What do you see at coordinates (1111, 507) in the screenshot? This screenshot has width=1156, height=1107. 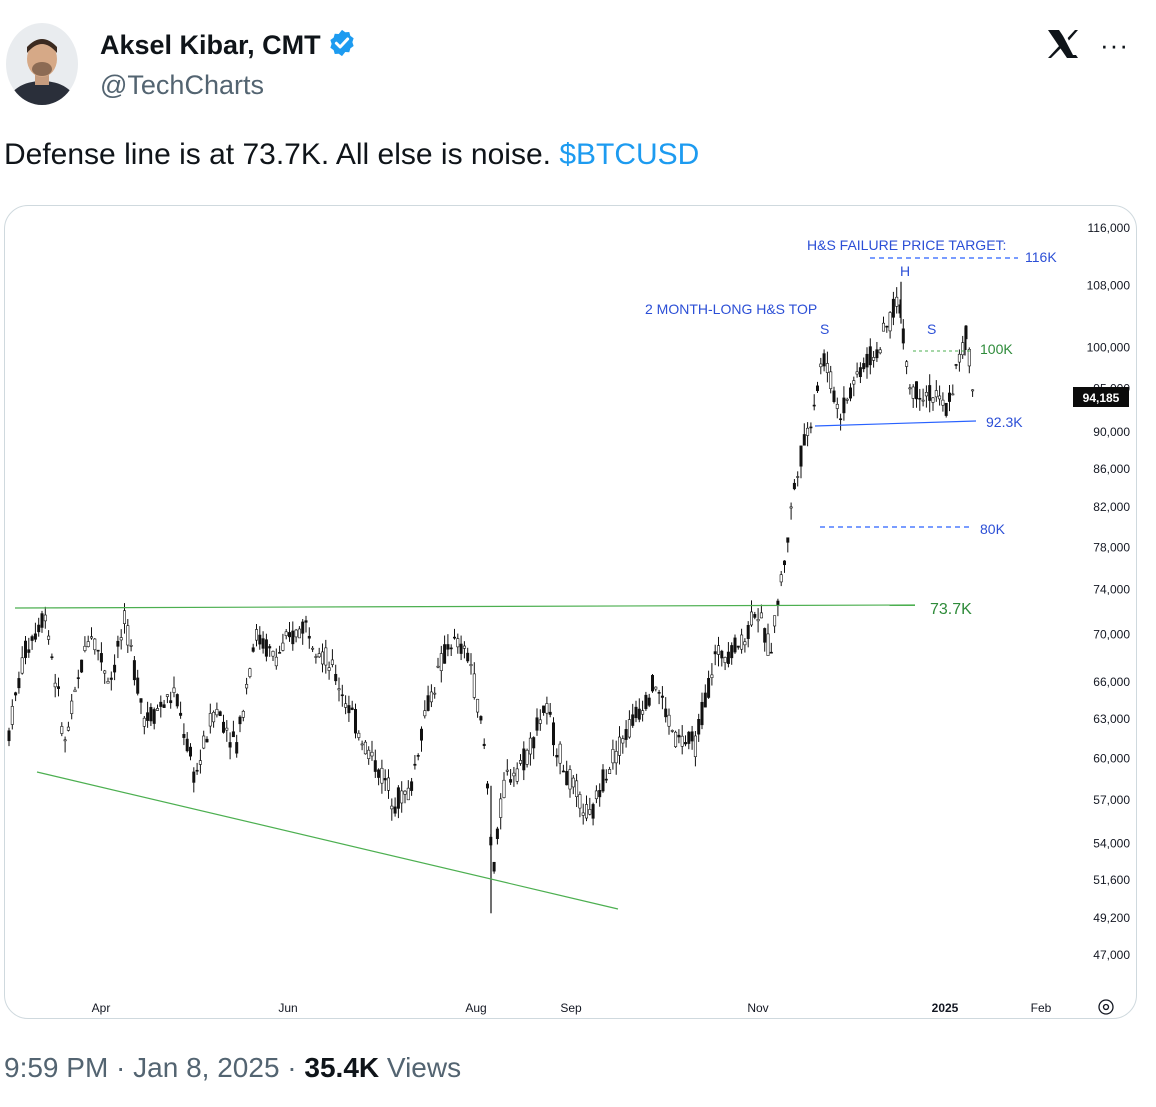 I see `y-tick-label: 82,000` at bounding box center [1111, 507].